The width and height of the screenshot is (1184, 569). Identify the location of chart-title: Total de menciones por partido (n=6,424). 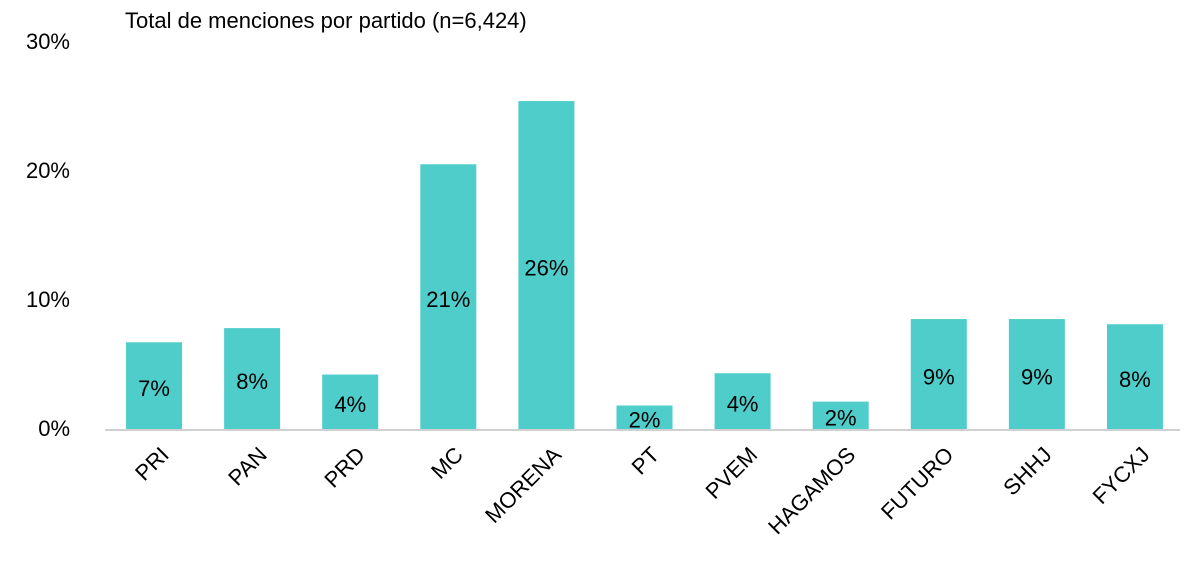
(326, 20).